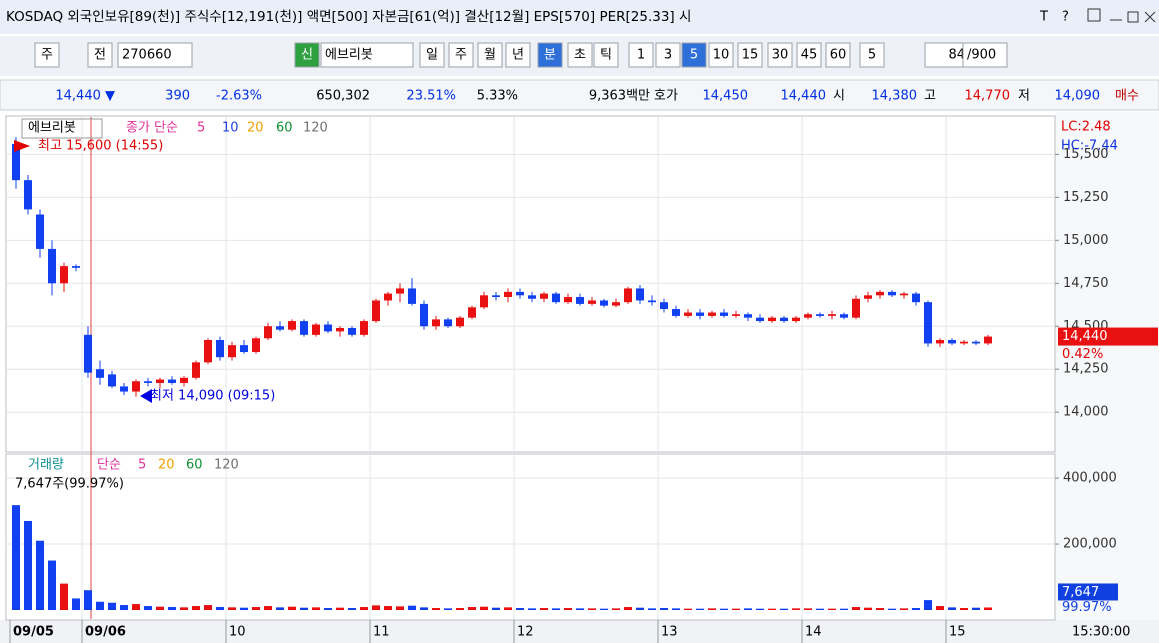 The height and width of the screenshot is (643, 1159). I want to click on legend-item: 거래량, so click(46, 465).